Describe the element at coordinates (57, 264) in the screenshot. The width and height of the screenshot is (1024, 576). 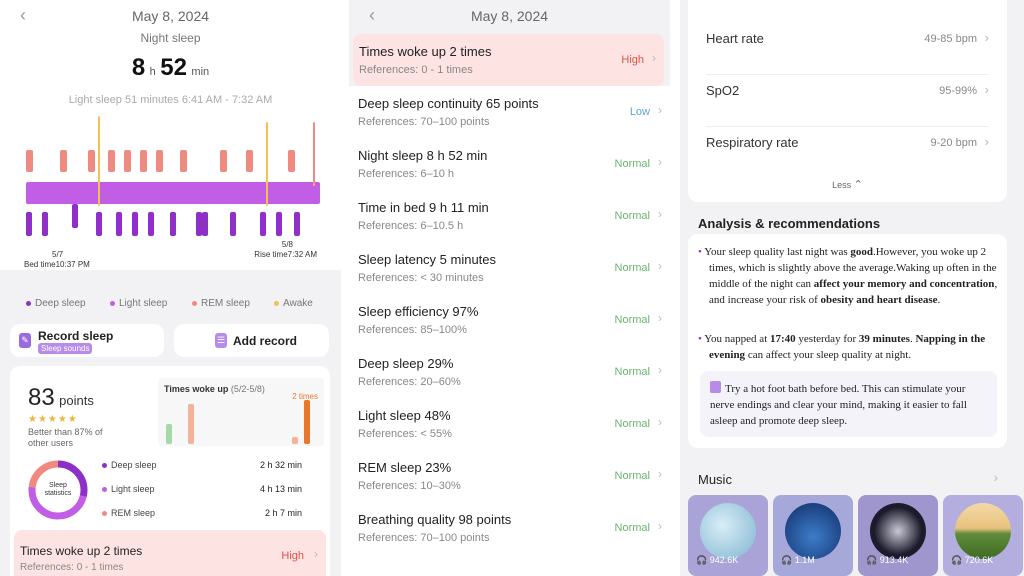
I see `bed-time-label: Bed time10:37 PM` at that location.